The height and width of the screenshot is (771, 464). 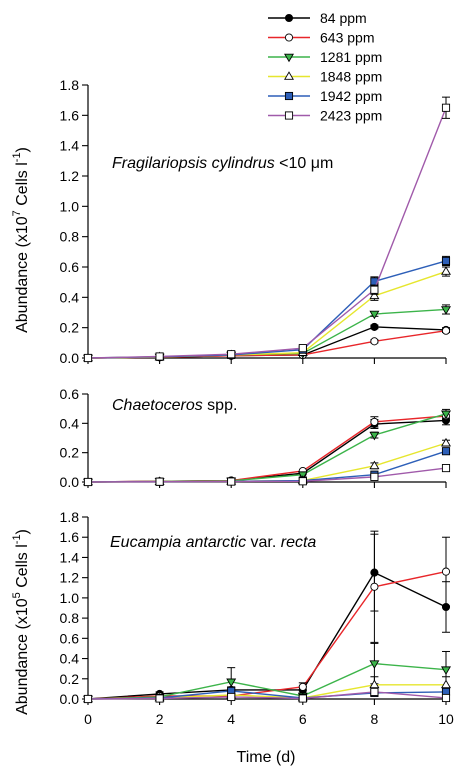 What do you see at coordinates (267, 475) in the screenshot?
I see `series-2423-ppm` at bounding box center [267, 475].